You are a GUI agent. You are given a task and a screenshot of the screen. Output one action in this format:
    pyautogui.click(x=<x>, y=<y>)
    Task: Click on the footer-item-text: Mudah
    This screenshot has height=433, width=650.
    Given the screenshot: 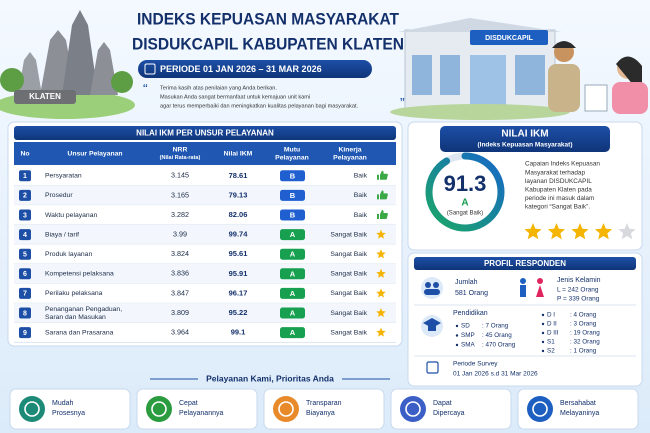 What is the action you would take?
    pyautogui.click(x=63, y=403)
    